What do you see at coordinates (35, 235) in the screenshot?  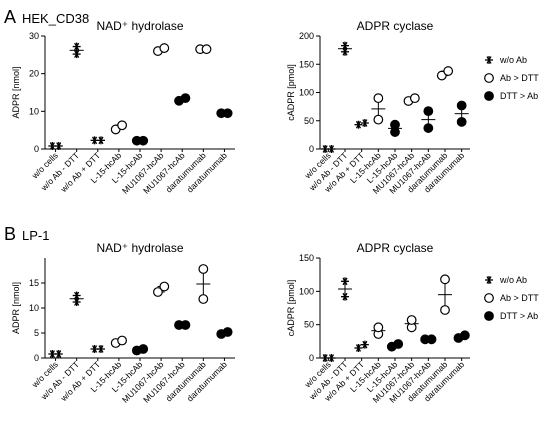 I see `panel-name-b: LP-1` at bounding box center [35, 235].